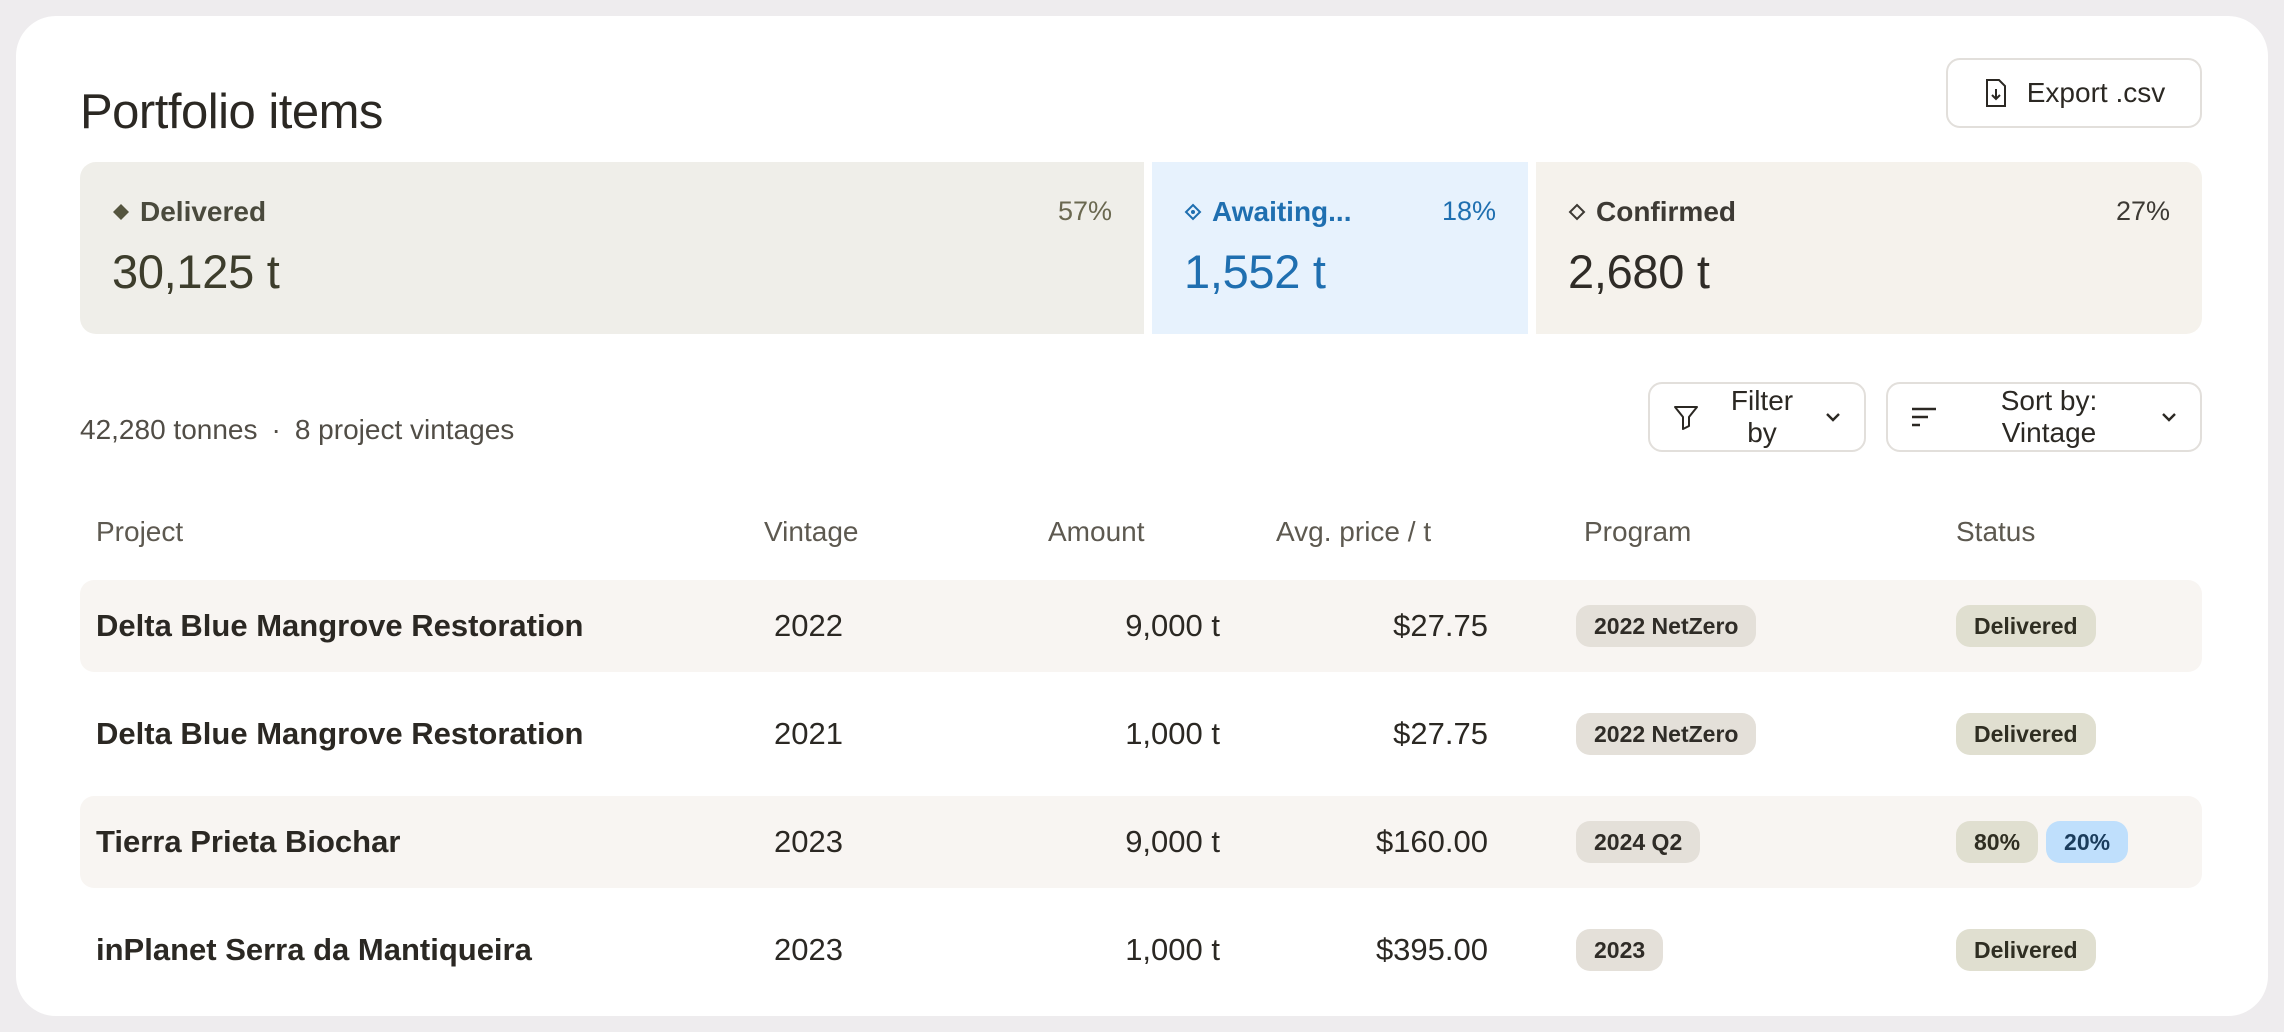  I want to click on diamond-dotted-icon, so click(1193, 212).